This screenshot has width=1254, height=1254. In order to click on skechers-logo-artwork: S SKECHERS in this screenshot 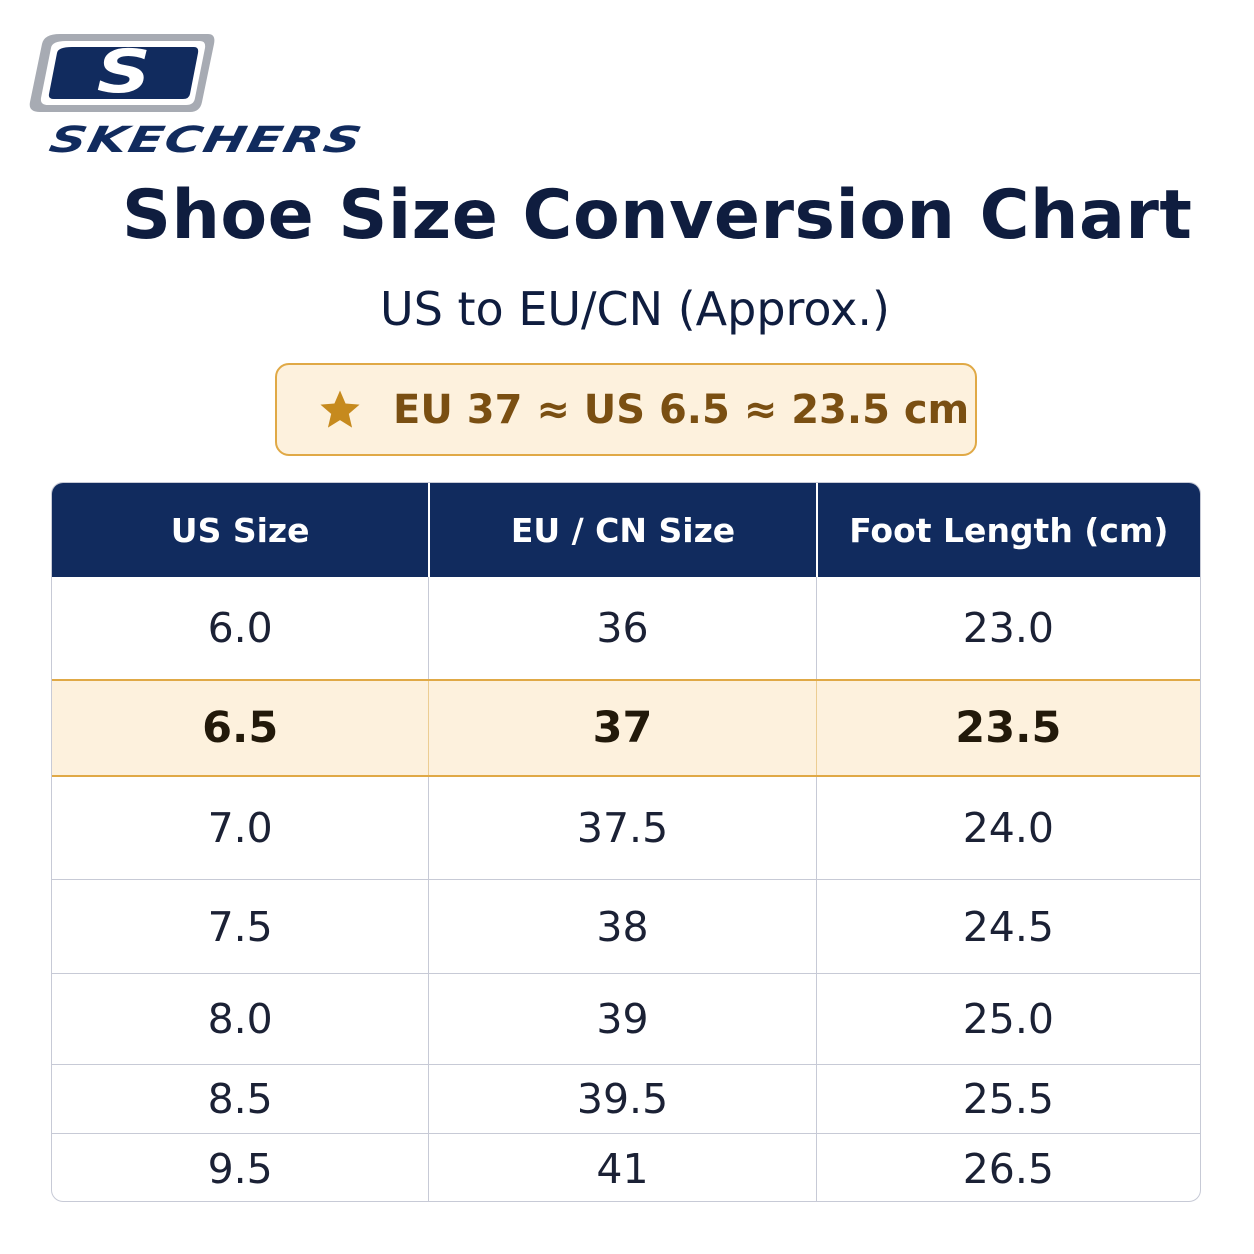, I will do `click(198, 97)`.